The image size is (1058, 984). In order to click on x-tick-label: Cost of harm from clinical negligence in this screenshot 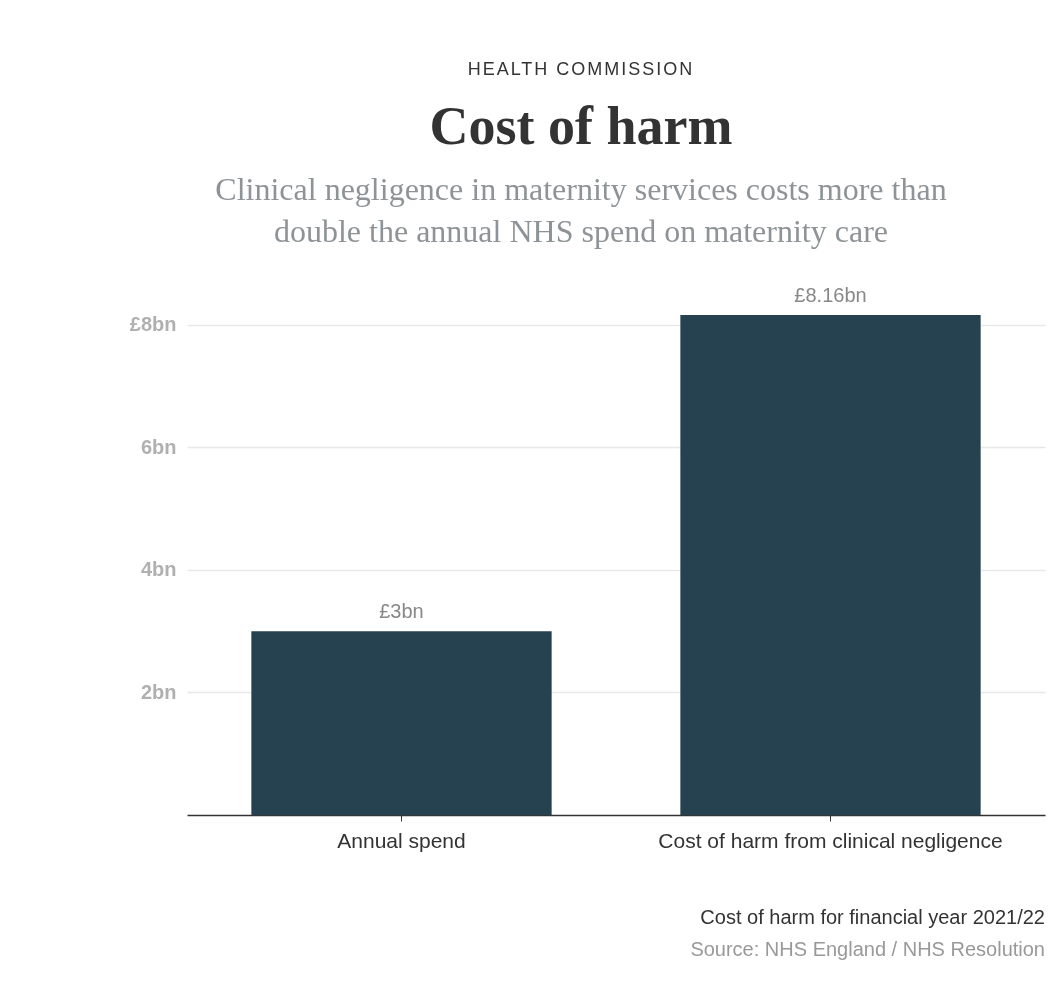, I will do `click(830, 840)`.